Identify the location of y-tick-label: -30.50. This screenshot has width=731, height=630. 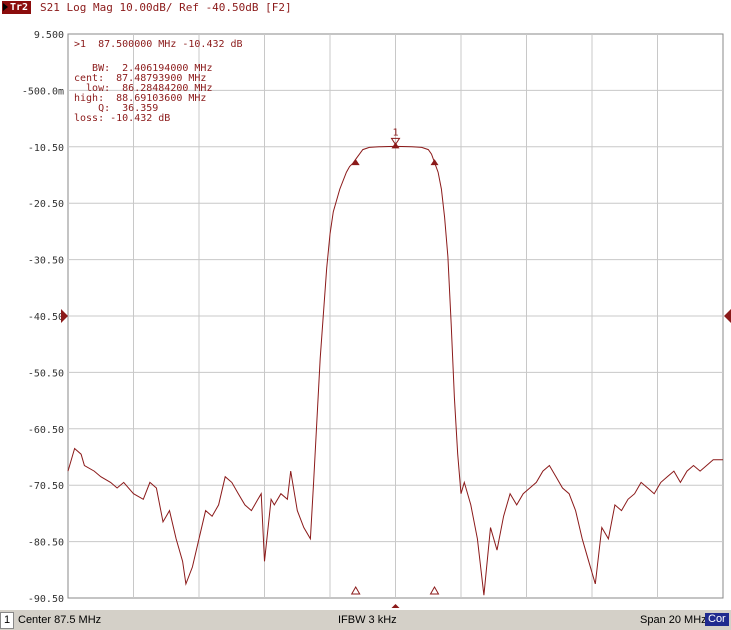
(46, 261).